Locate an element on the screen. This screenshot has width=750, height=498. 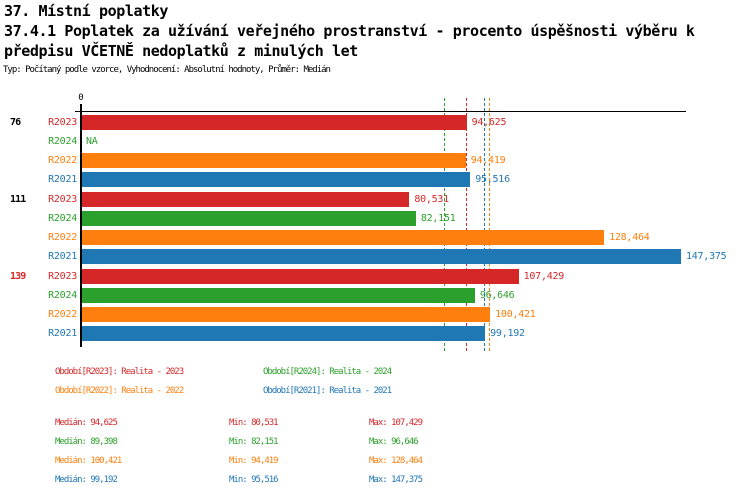
legend-item-r2023: Období[R2023]: Realita - 2023 is located at coordinates (119, 372).